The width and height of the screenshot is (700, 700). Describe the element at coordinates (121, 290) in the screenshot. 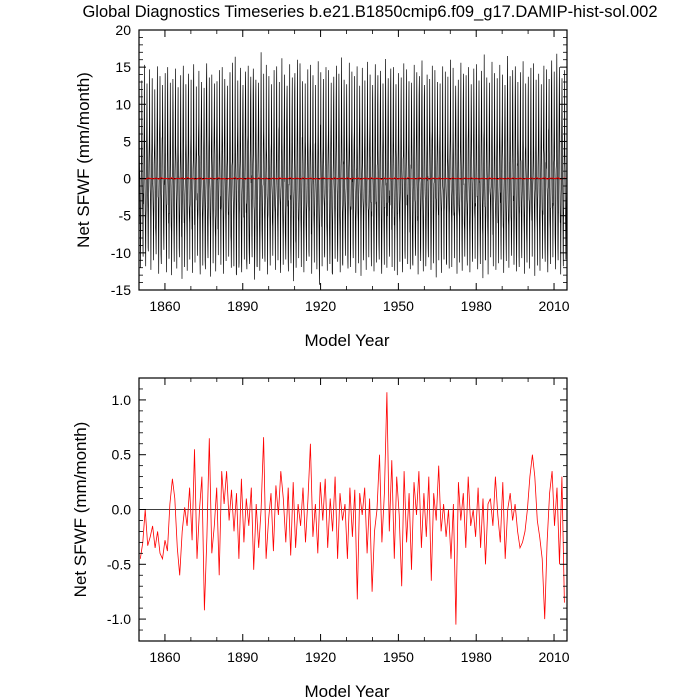

I see `y-tick-label: -15` at that location.